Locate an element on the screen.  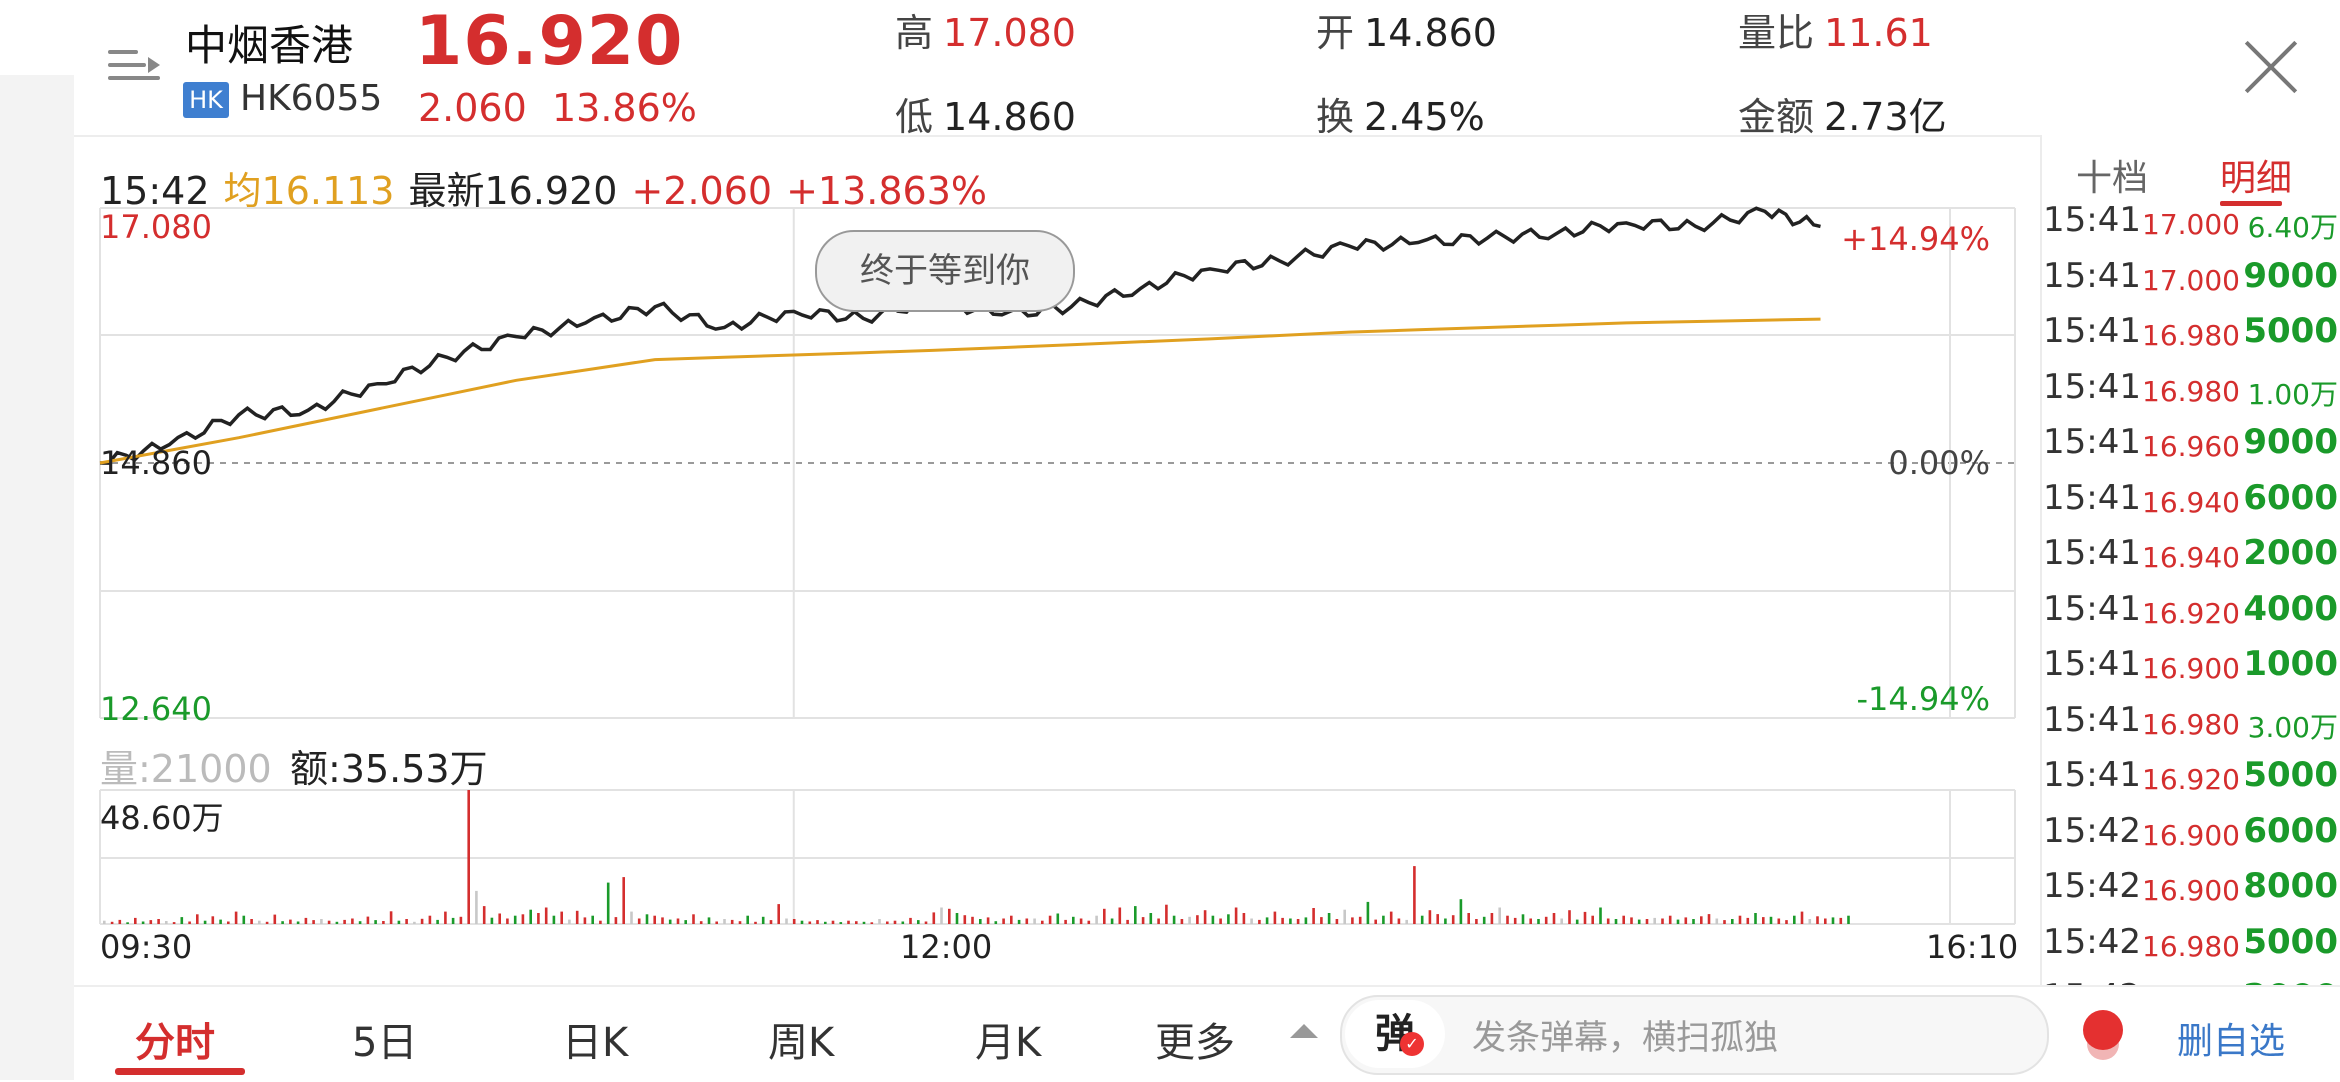
tab-order-book: 十档 is located at coordinates (2112, 178).